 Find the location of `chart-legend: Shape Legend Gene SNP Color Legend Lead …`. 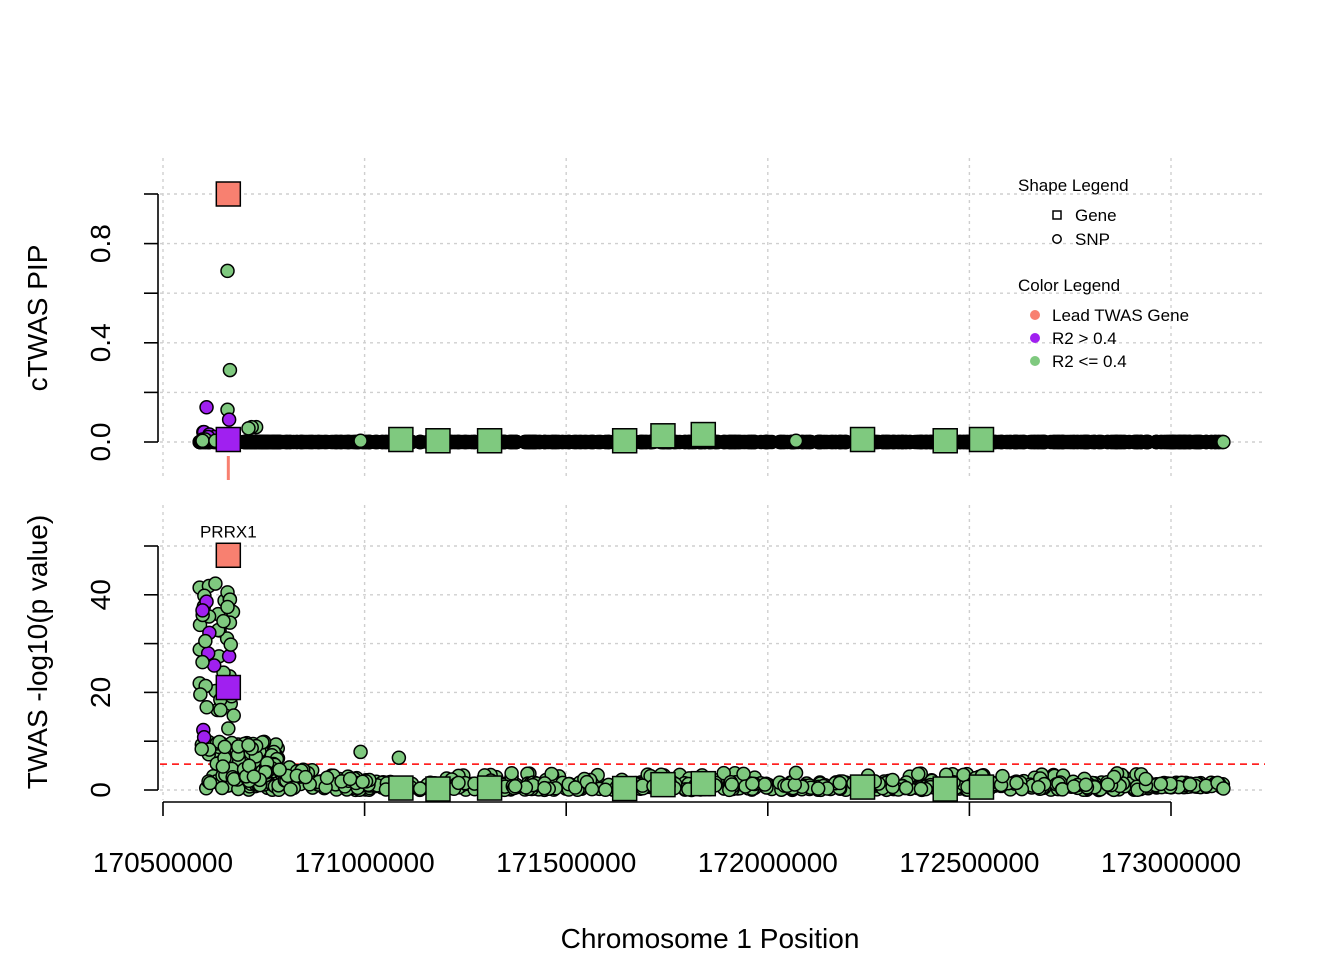

chart-legend: Shape Legend Gene SNP Color Legend Lead … is located at coordinates (1103, 273).